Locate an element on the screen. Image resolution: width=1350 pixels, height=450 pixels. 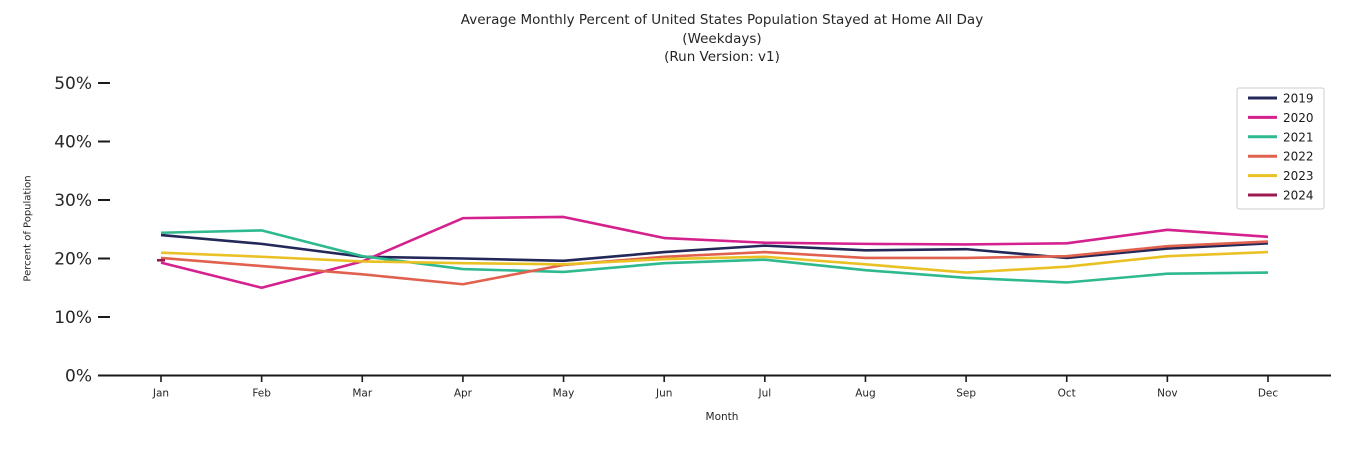
series-layer is located at coordinates (713, 252).